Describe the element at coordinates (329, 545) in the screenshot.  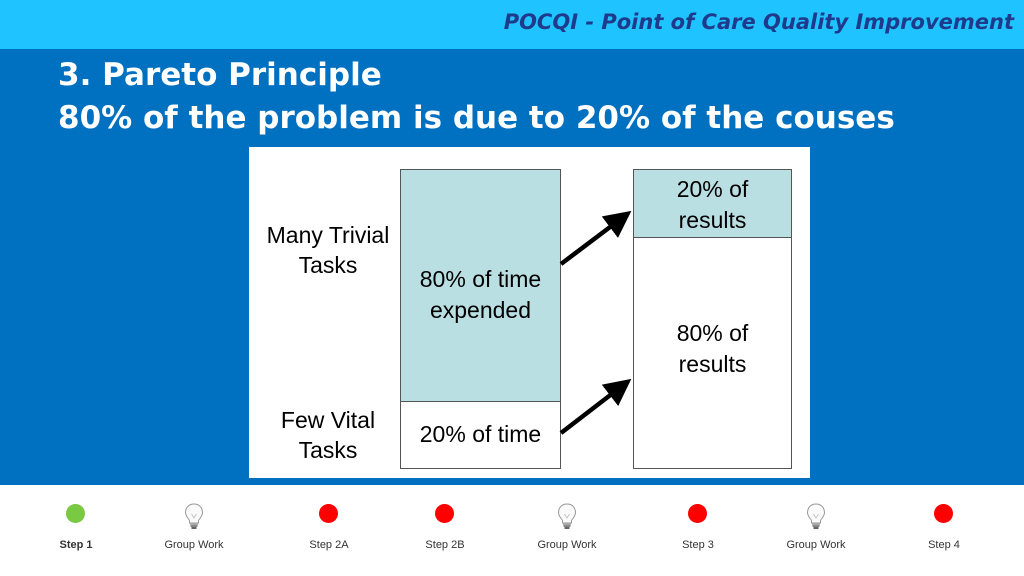
I see `step-label: Step 2A` at that location.